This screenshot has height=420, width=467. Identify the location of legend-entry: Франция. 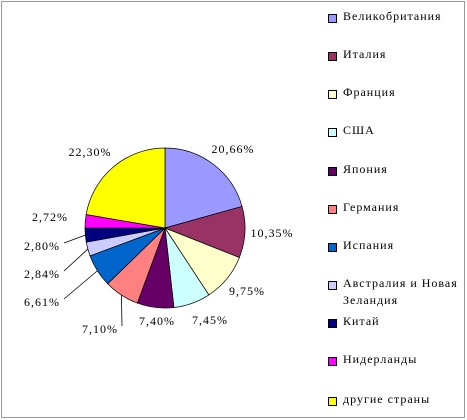
(397, 93).